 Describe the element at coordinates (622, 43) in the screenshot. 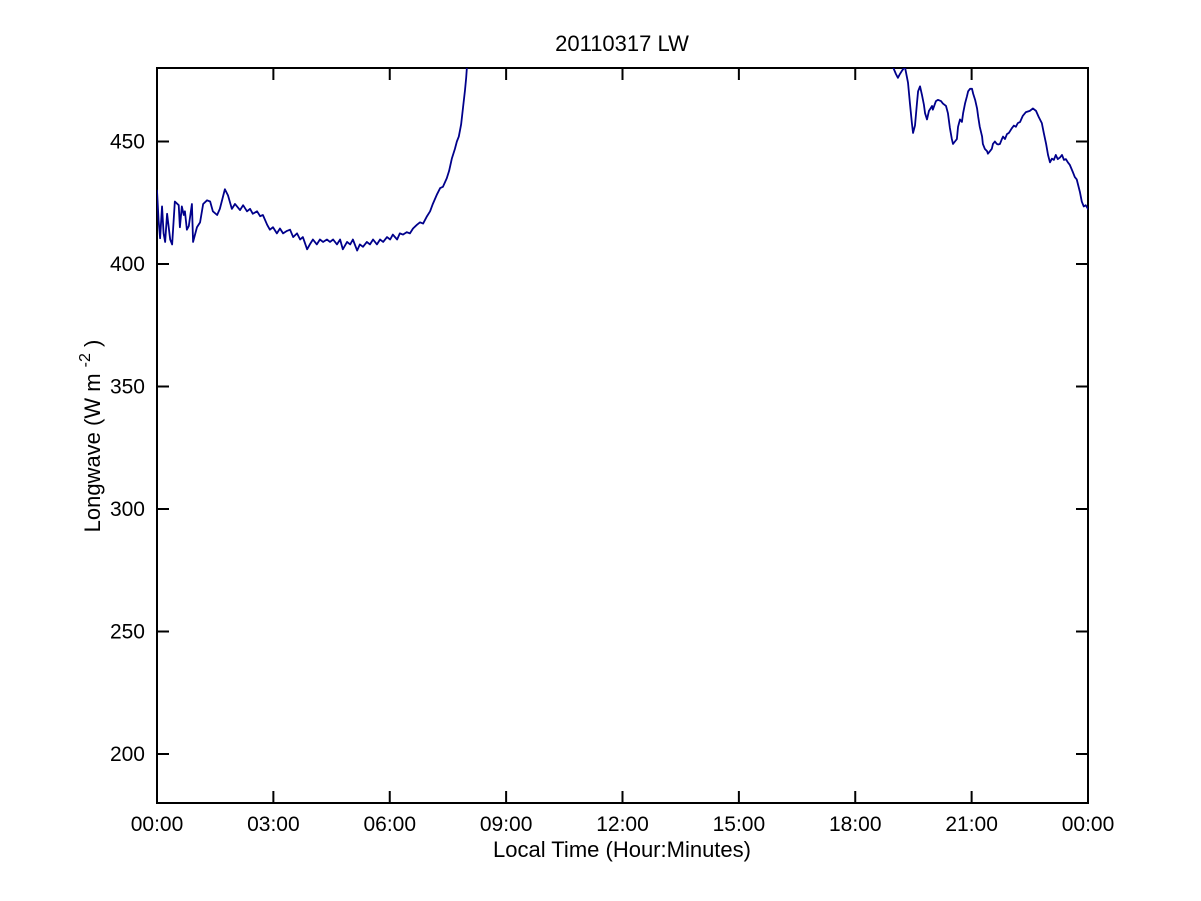

I see `chart-title: 20110317 LW` at that location.